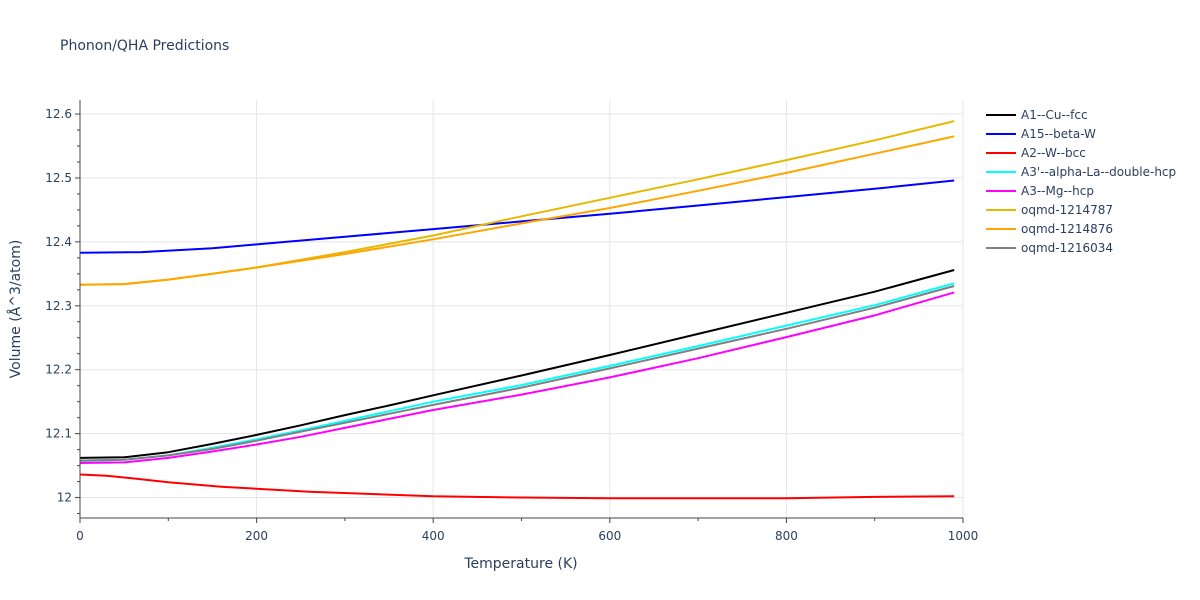  I want to click on y-tick-label: 12.6, so click(58, 114).